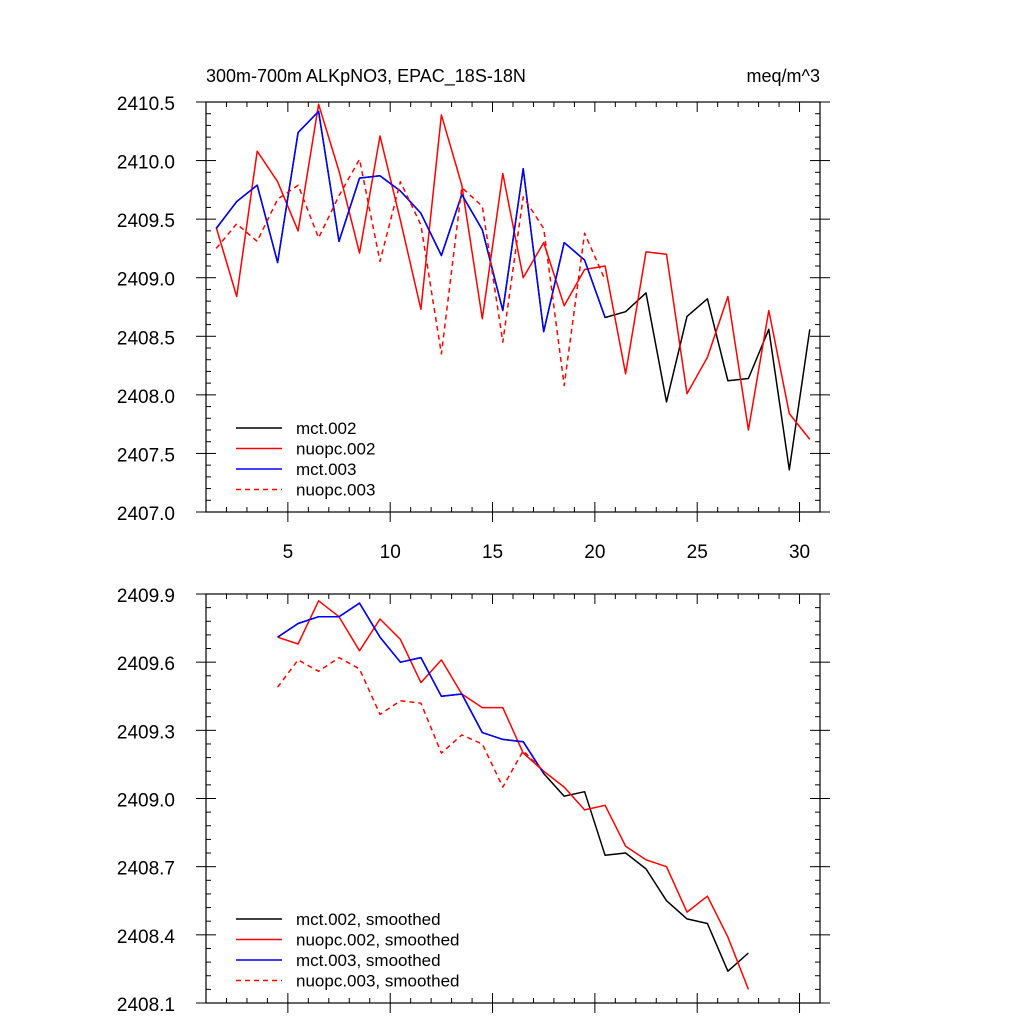 The height and width of the screenshot is (1029, 1024). Describe the element at coordinates (368, 960) in the screenshot. I see `legend-label: mct.003, smoothed` at that location.